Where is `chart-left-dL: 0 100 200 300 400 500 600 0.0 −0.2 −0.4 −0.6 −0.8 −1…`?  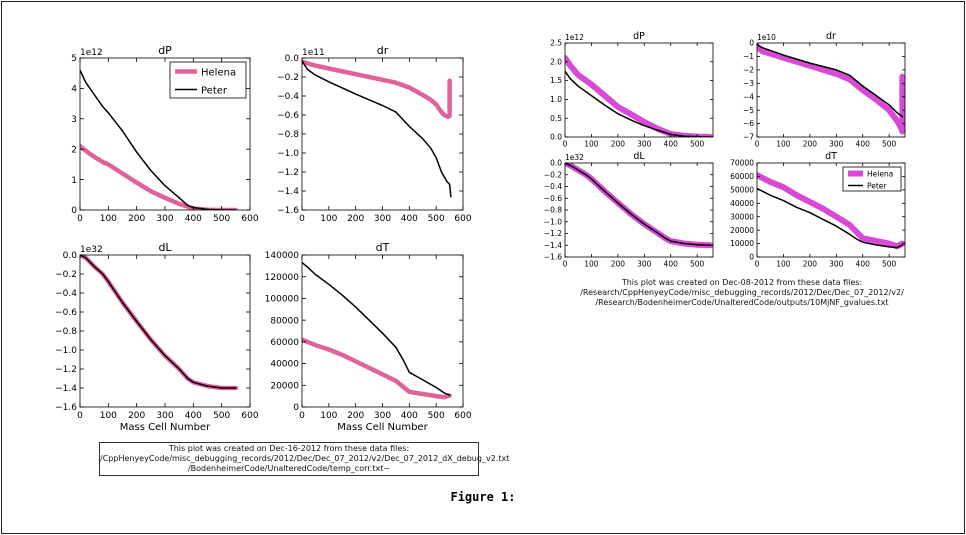 chart-left-dL: 0 100 200 300 400 500 600 0.0 −0.2 −0.4 −0.6 −0.8 −1… is located at coordinates (157, 337).